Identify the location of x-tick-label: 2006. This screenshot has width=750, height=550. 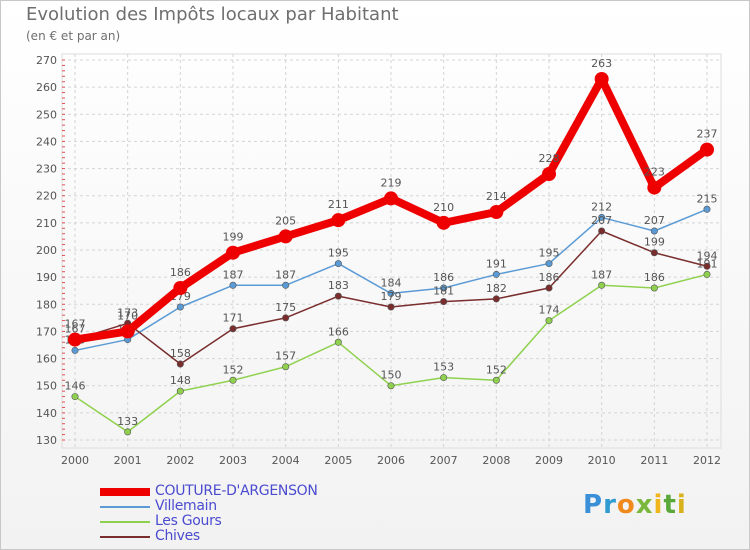
(391, 460).